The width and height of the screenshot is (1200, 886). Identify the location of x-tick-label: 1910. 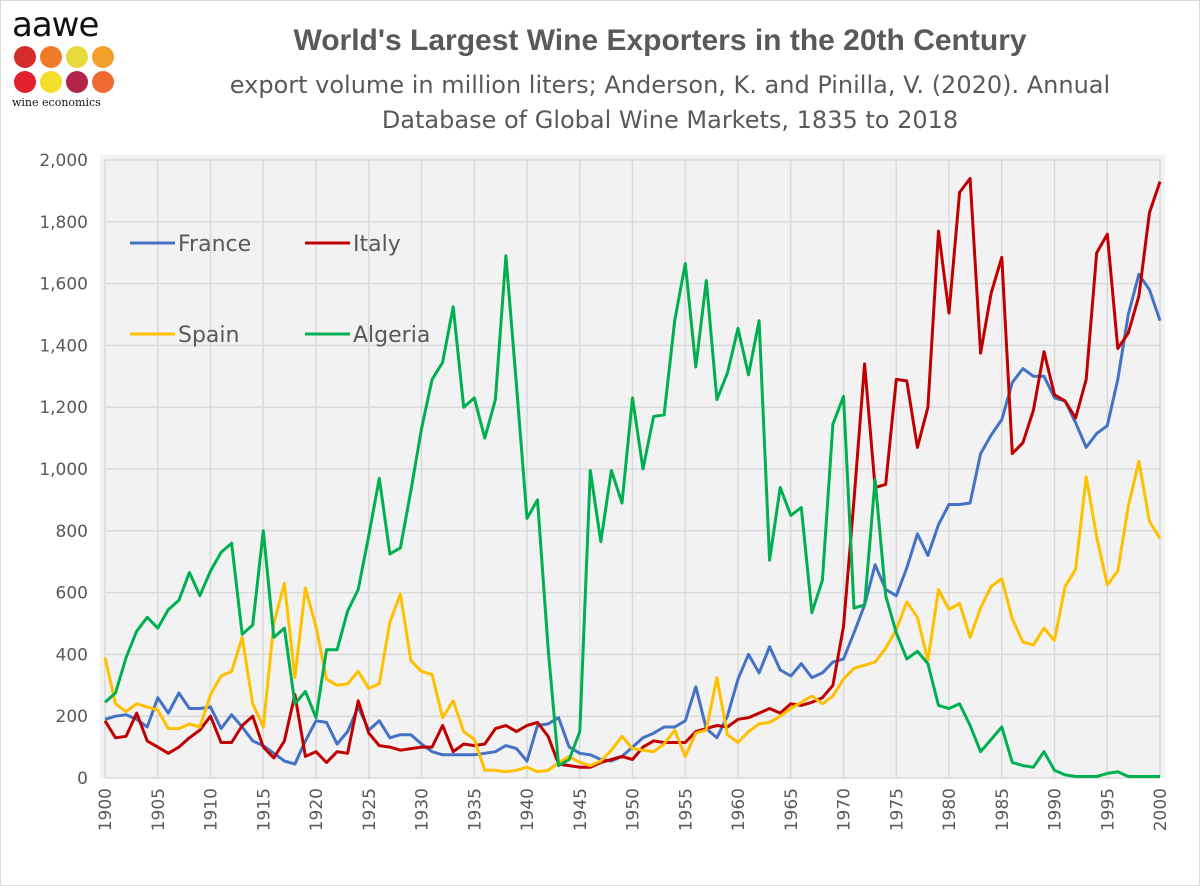
(212, 809).